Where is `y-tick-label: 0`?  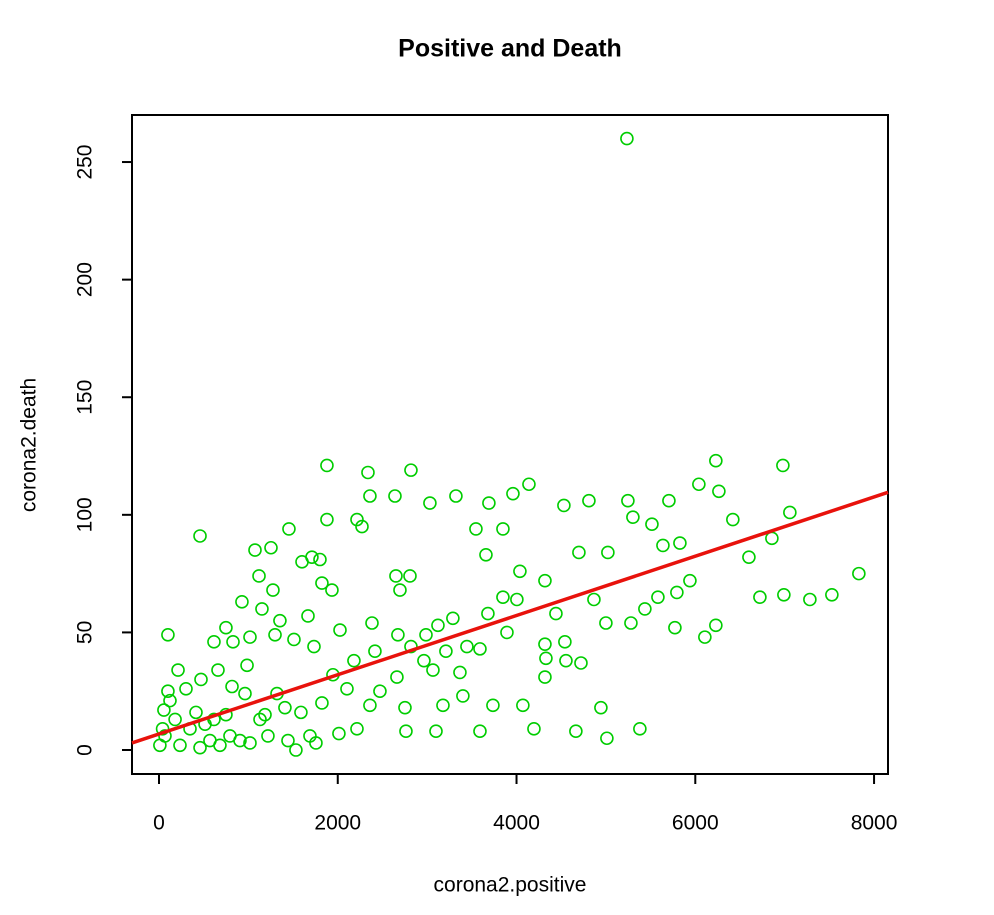 y-tick-label: 0 is located at coordinates (85, 750).